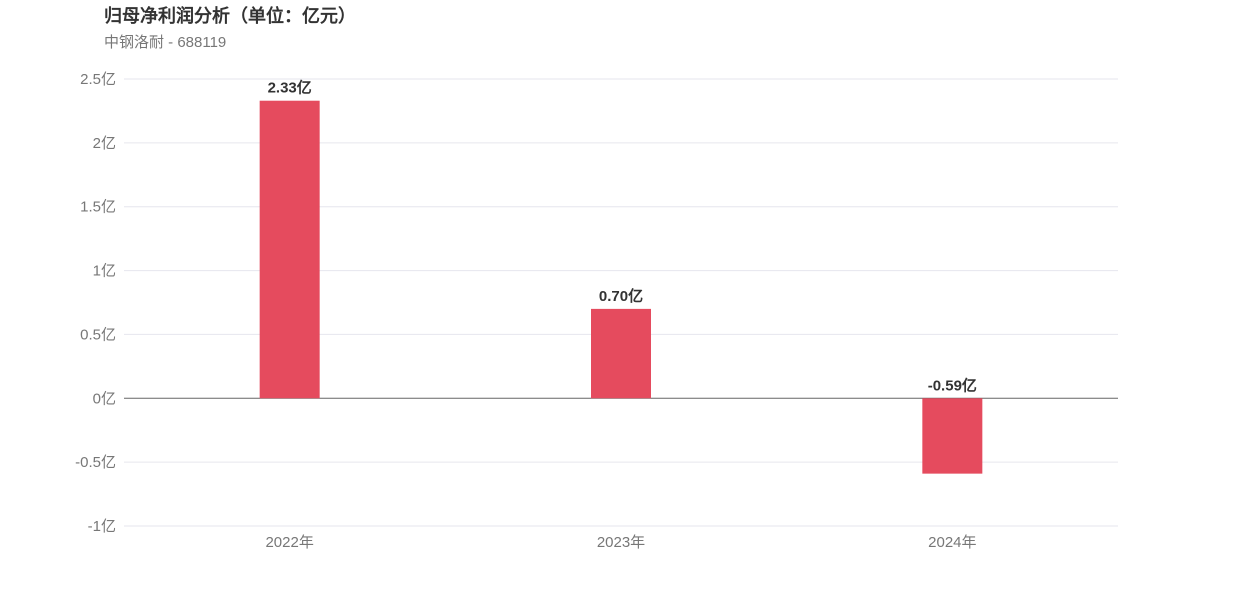  What do you see at coordinates (289, 249) in the screenshot?
I see `bar-2022年` at bounding box center [289, 249].